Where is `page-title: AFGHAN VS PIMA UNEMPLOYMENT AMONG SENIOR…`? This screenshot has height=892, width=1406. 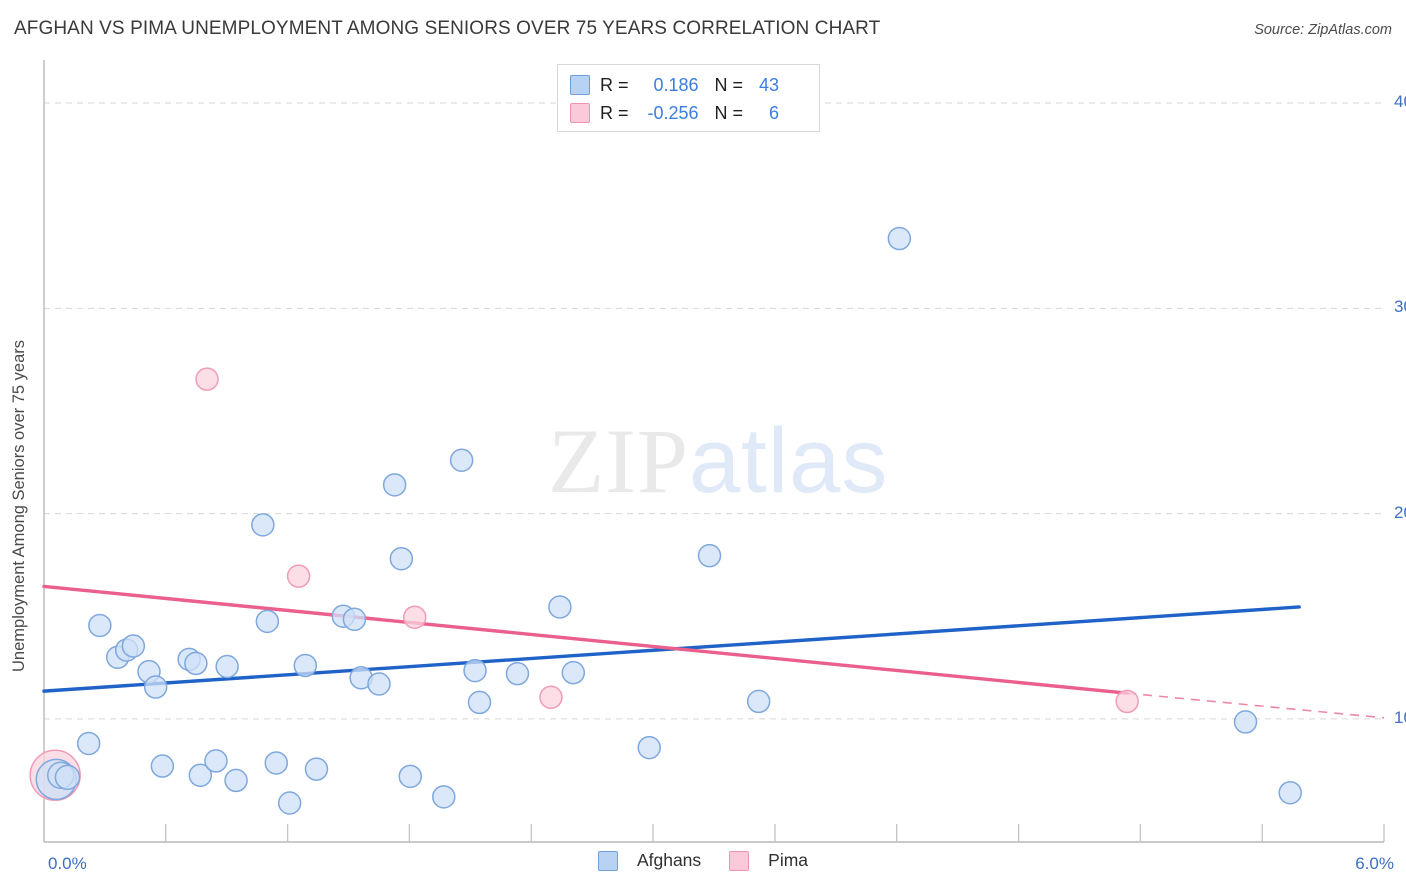
page-title: AFGHAN VS PIMA UNEMPLOYMENT AMONG SENIOR… is located at coordinates (447, 28).